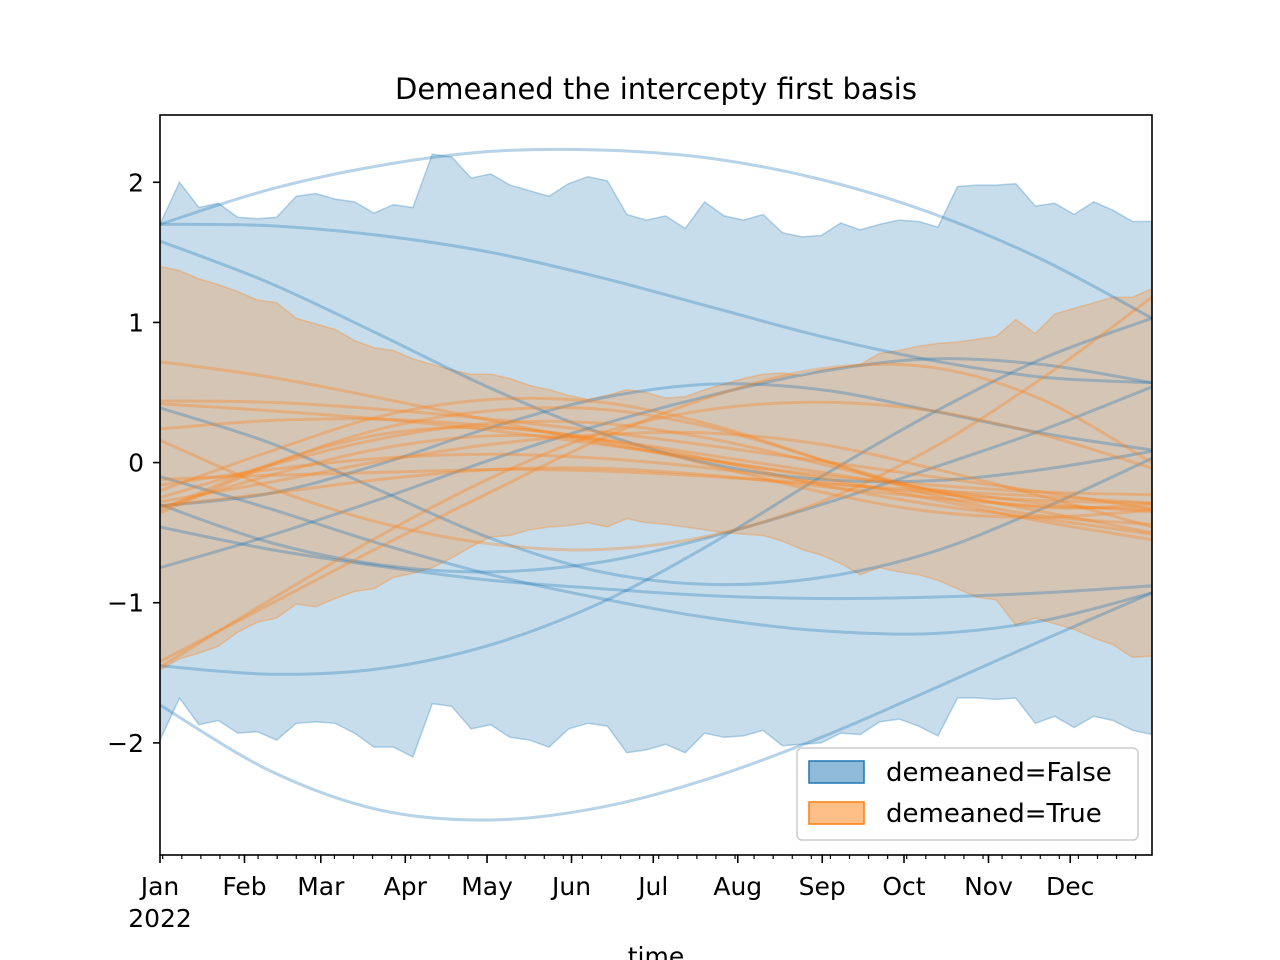 This screenshot has height=960, width=1280. I want to click on x-tick-label: May, so click(487, 886).